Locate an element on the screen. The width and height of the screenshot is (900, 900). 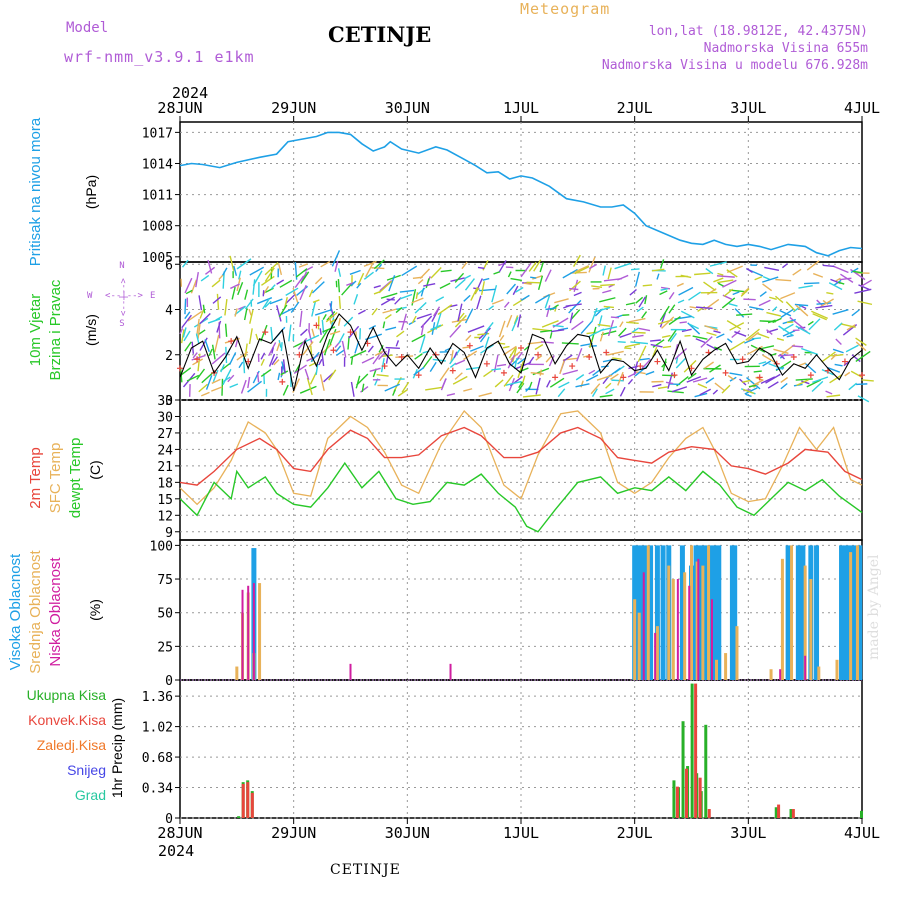
y-tick-label-wind: 4 is located at coordinates (169, 311).